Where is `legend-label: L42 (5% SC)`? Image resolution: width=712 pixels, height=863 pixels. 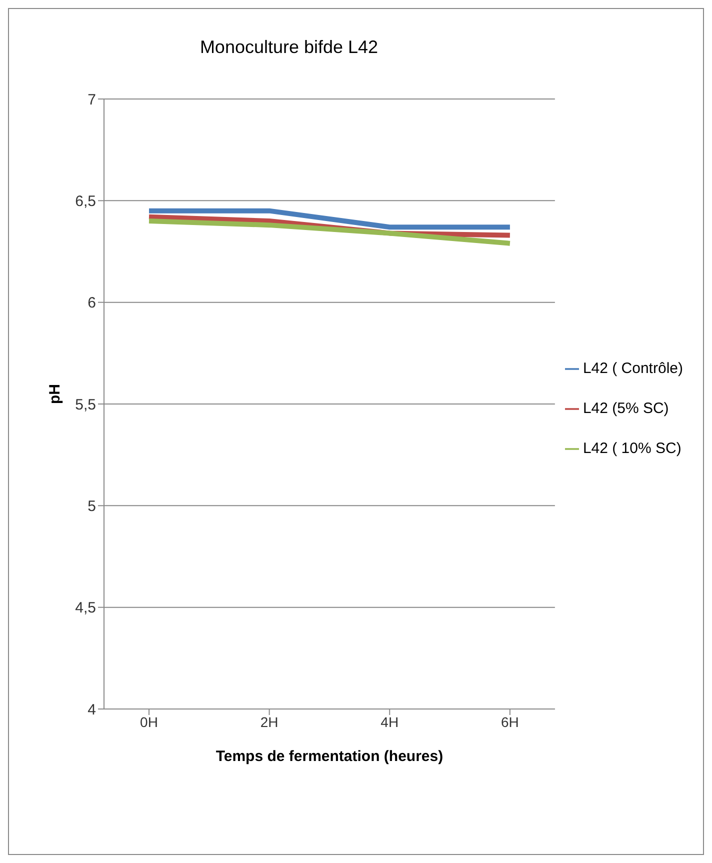
legend-label: L42 (5% SC) is located at coordinates (625, 408).